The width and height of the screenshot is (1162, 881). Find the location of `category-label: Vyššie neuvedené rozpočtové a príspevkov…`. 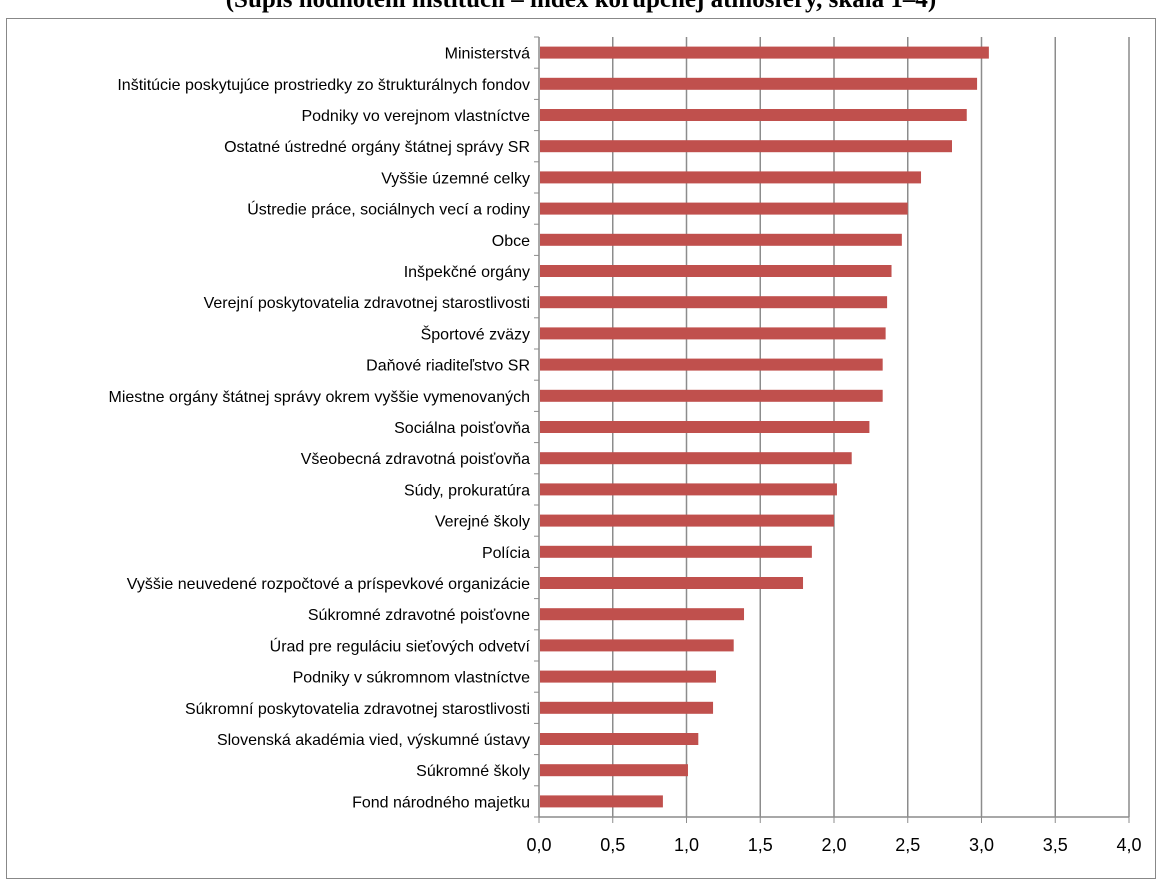

category-label: Vyššie neuvedené rozpočtové a príspevkov… is located at coordinates (328, 584).